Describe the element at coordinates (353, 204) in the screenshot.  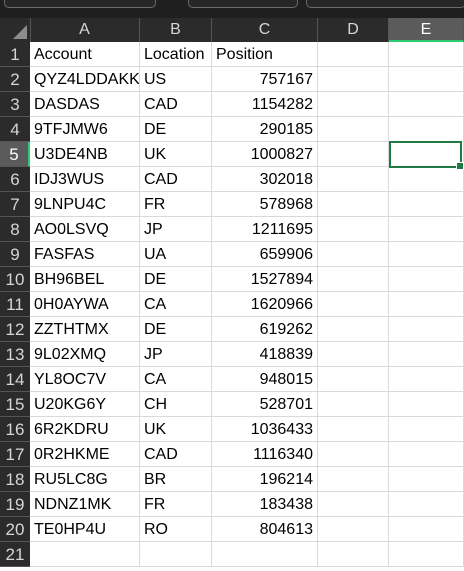
I see `cell-d7` at that location.